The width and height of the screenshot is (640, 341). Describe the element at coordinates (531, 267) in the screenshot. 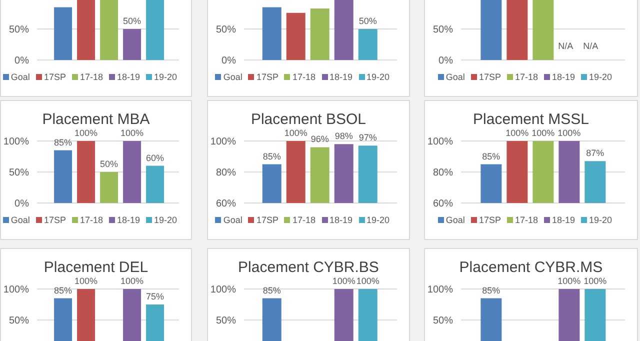

I see `chart-title: Placement CYBR.MS` at that location.